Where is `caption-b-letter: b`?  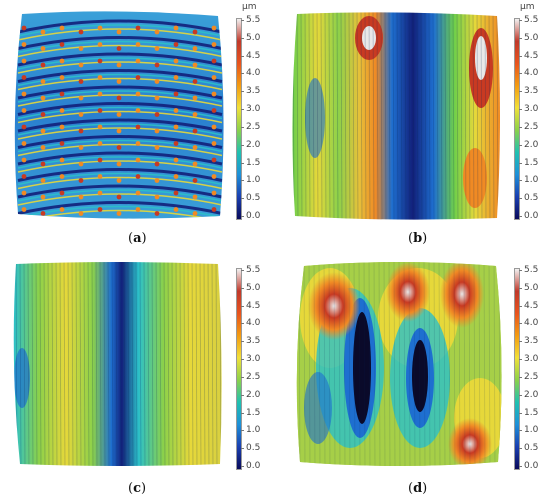
caption-b-letter: b is located at coordinates (418, 238).